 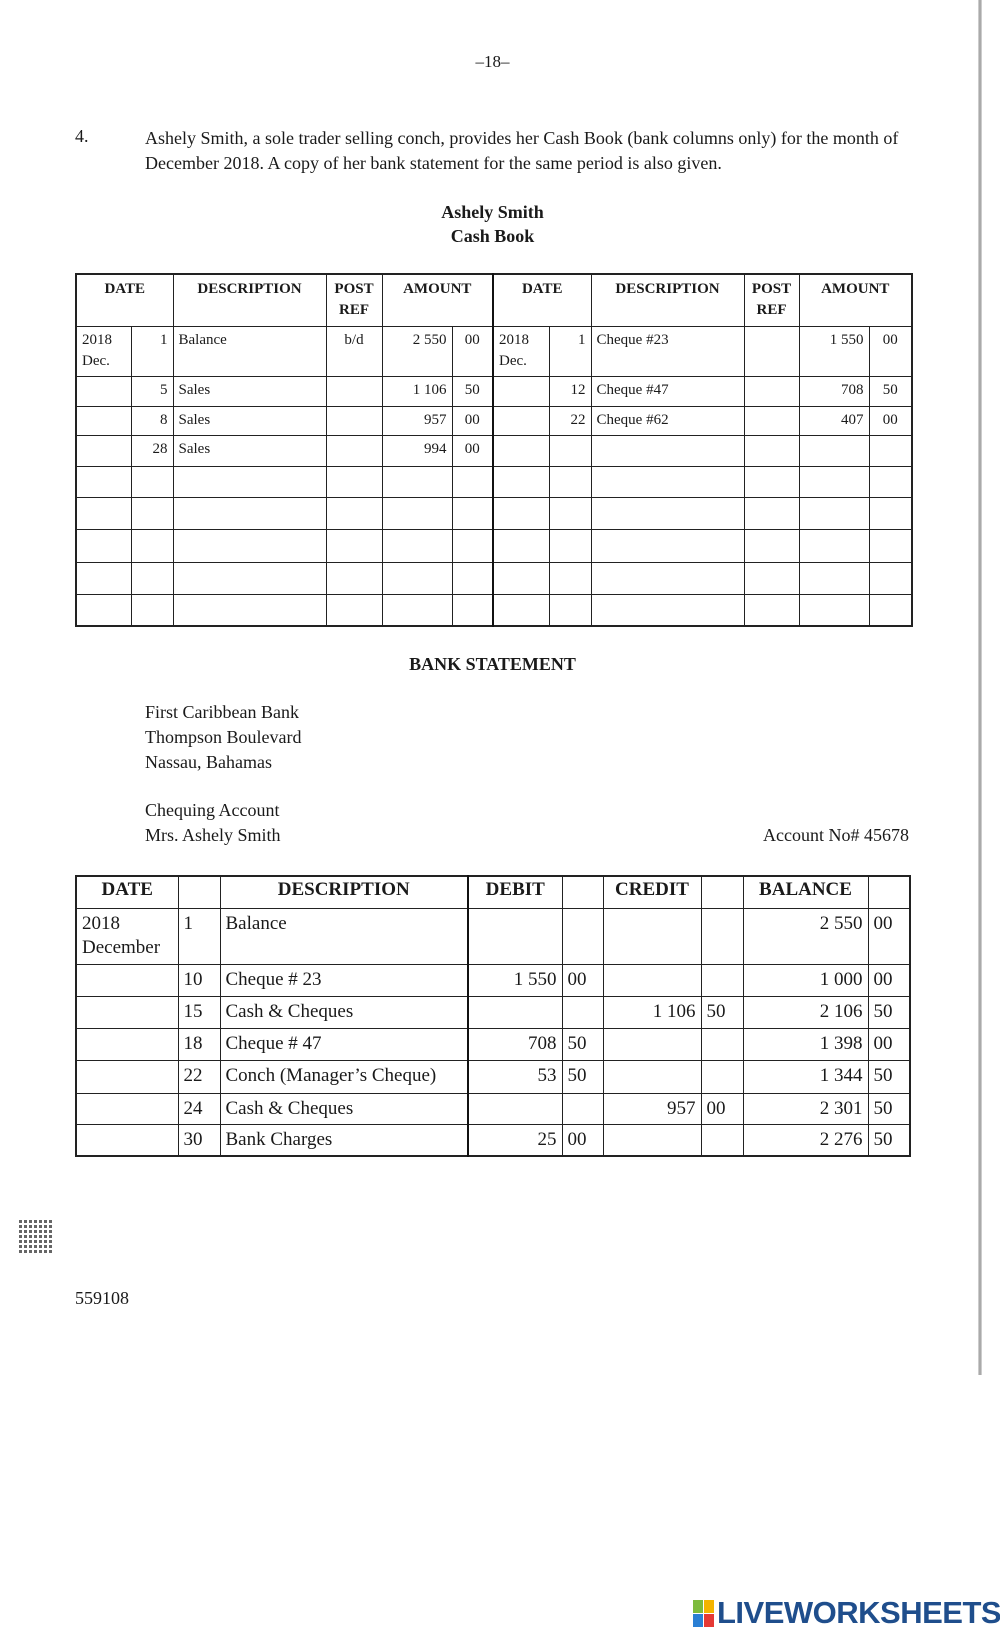 What do you see at coordinates (515, 1044) in the screenshot?
I see `debit-cell: 708` at bounding box center [515, 1044].